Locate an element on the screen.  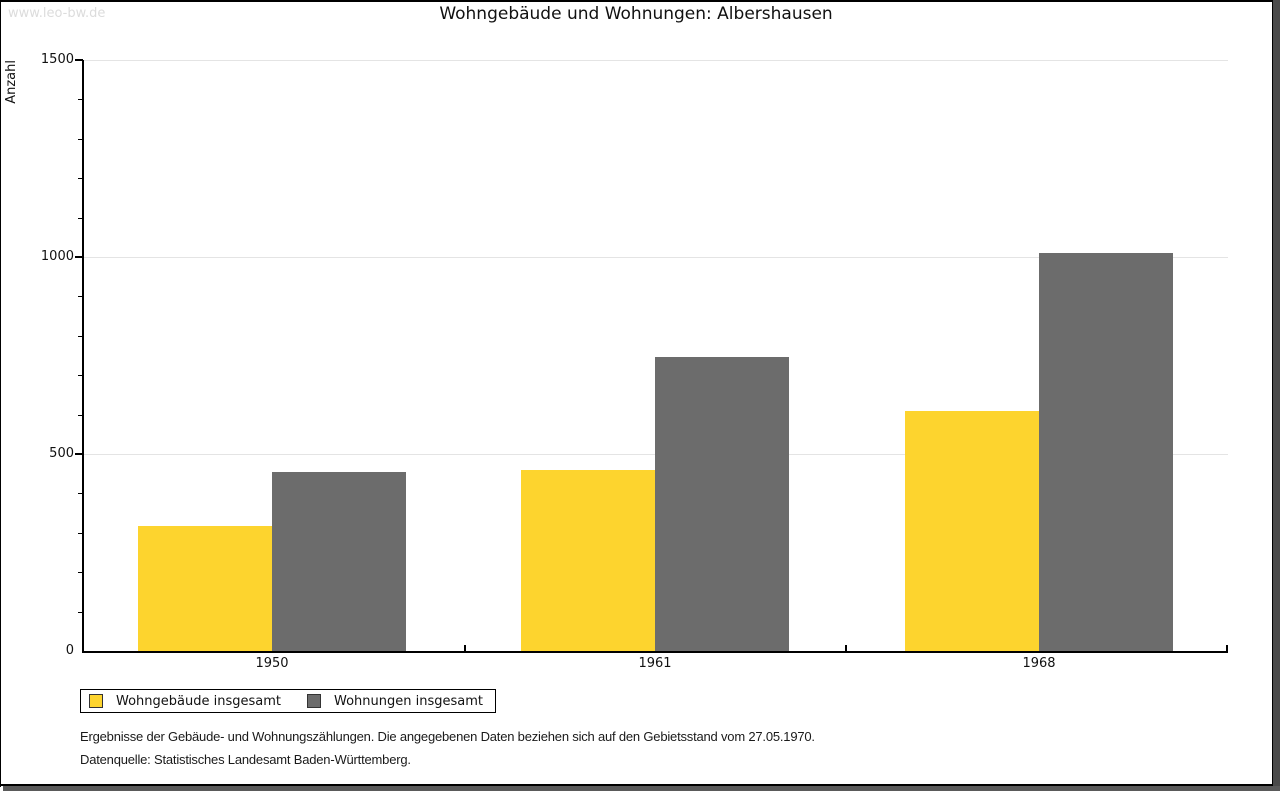
y-axis is located at coordinates (83, 356).